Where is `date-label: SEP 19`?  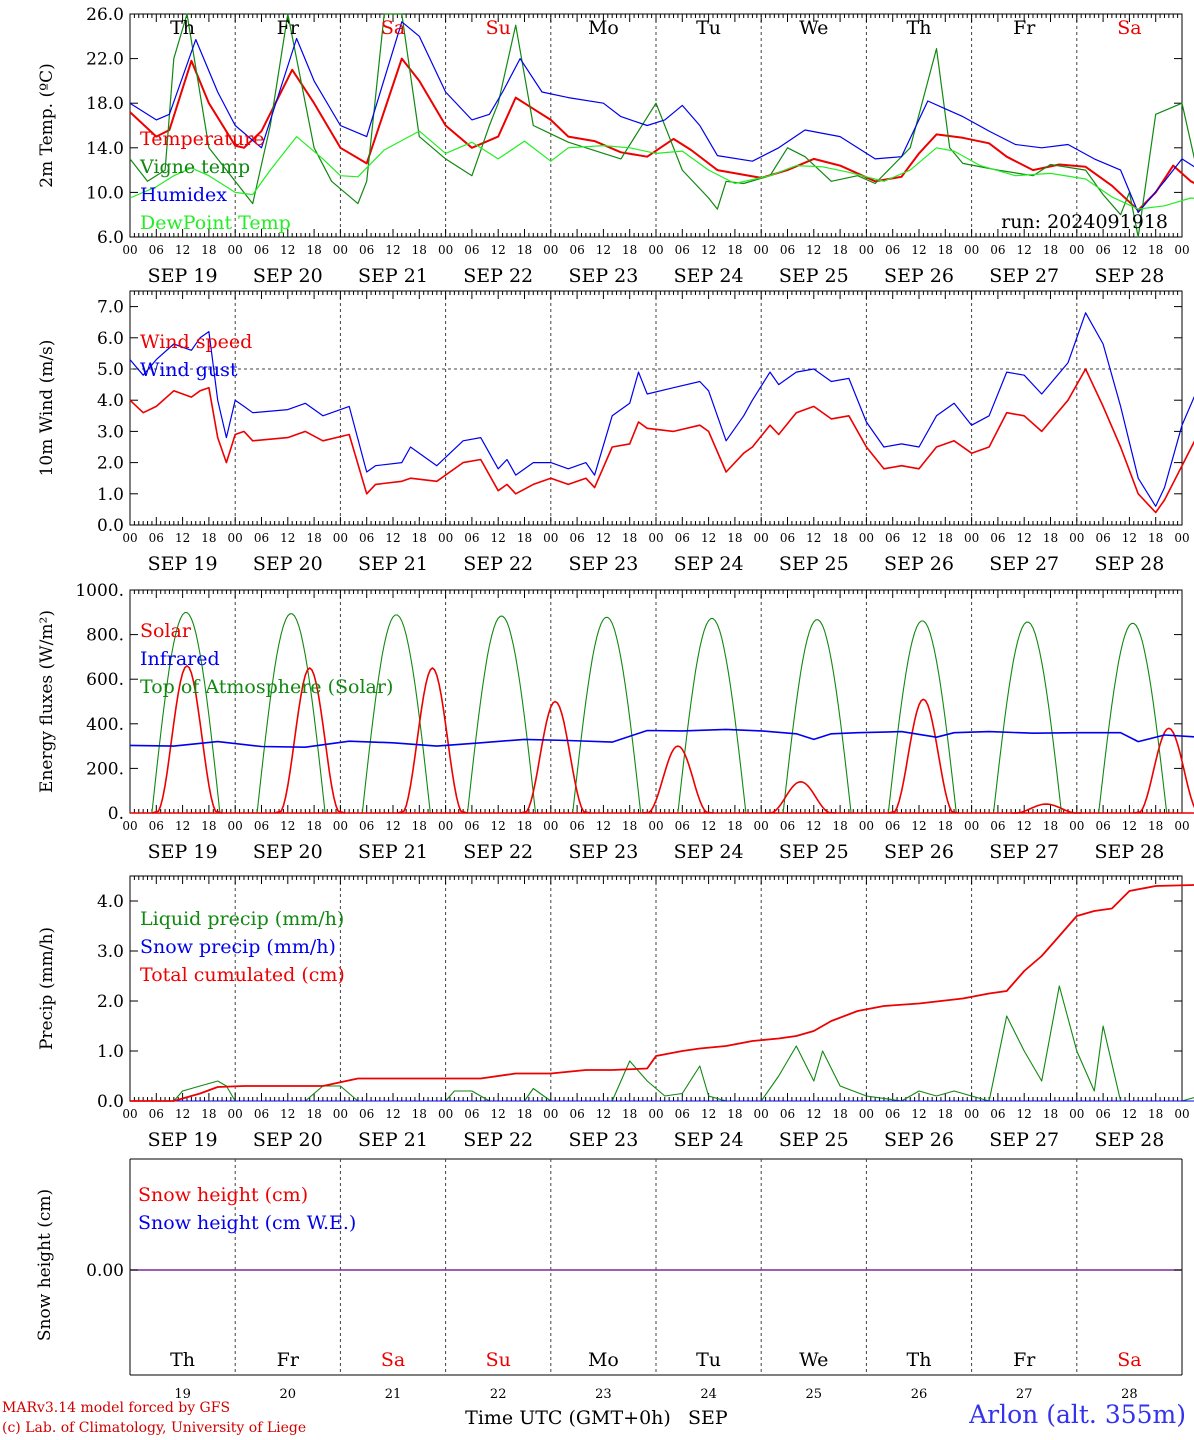
date-label: SEP 19 is located at coordinates (183, 852).